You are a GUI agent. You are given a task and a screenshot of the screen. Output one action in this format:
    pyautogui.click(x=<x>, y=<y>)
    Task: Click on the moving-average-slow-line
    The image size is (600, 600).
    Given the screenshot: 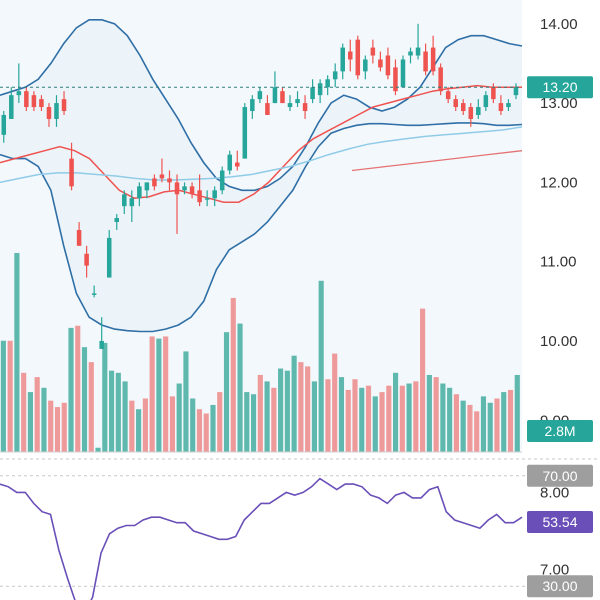 What is the action you would take?
    pyautogui.click(x=437, y=161)
    